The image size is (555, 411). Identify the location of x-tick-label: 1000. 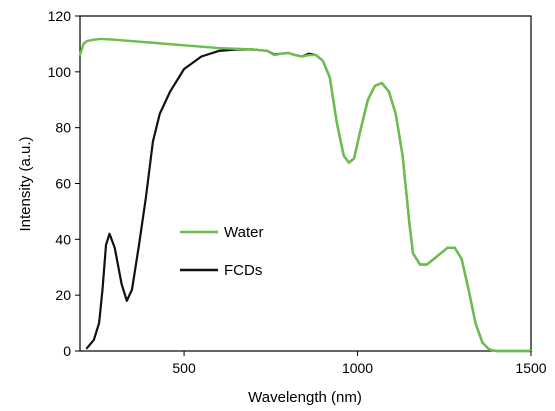
(357, 368).